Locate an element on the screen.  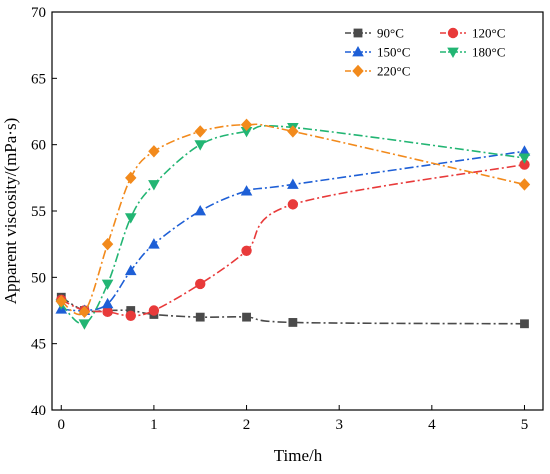
legend-item: 180°C is located at coordinates (472, 52).